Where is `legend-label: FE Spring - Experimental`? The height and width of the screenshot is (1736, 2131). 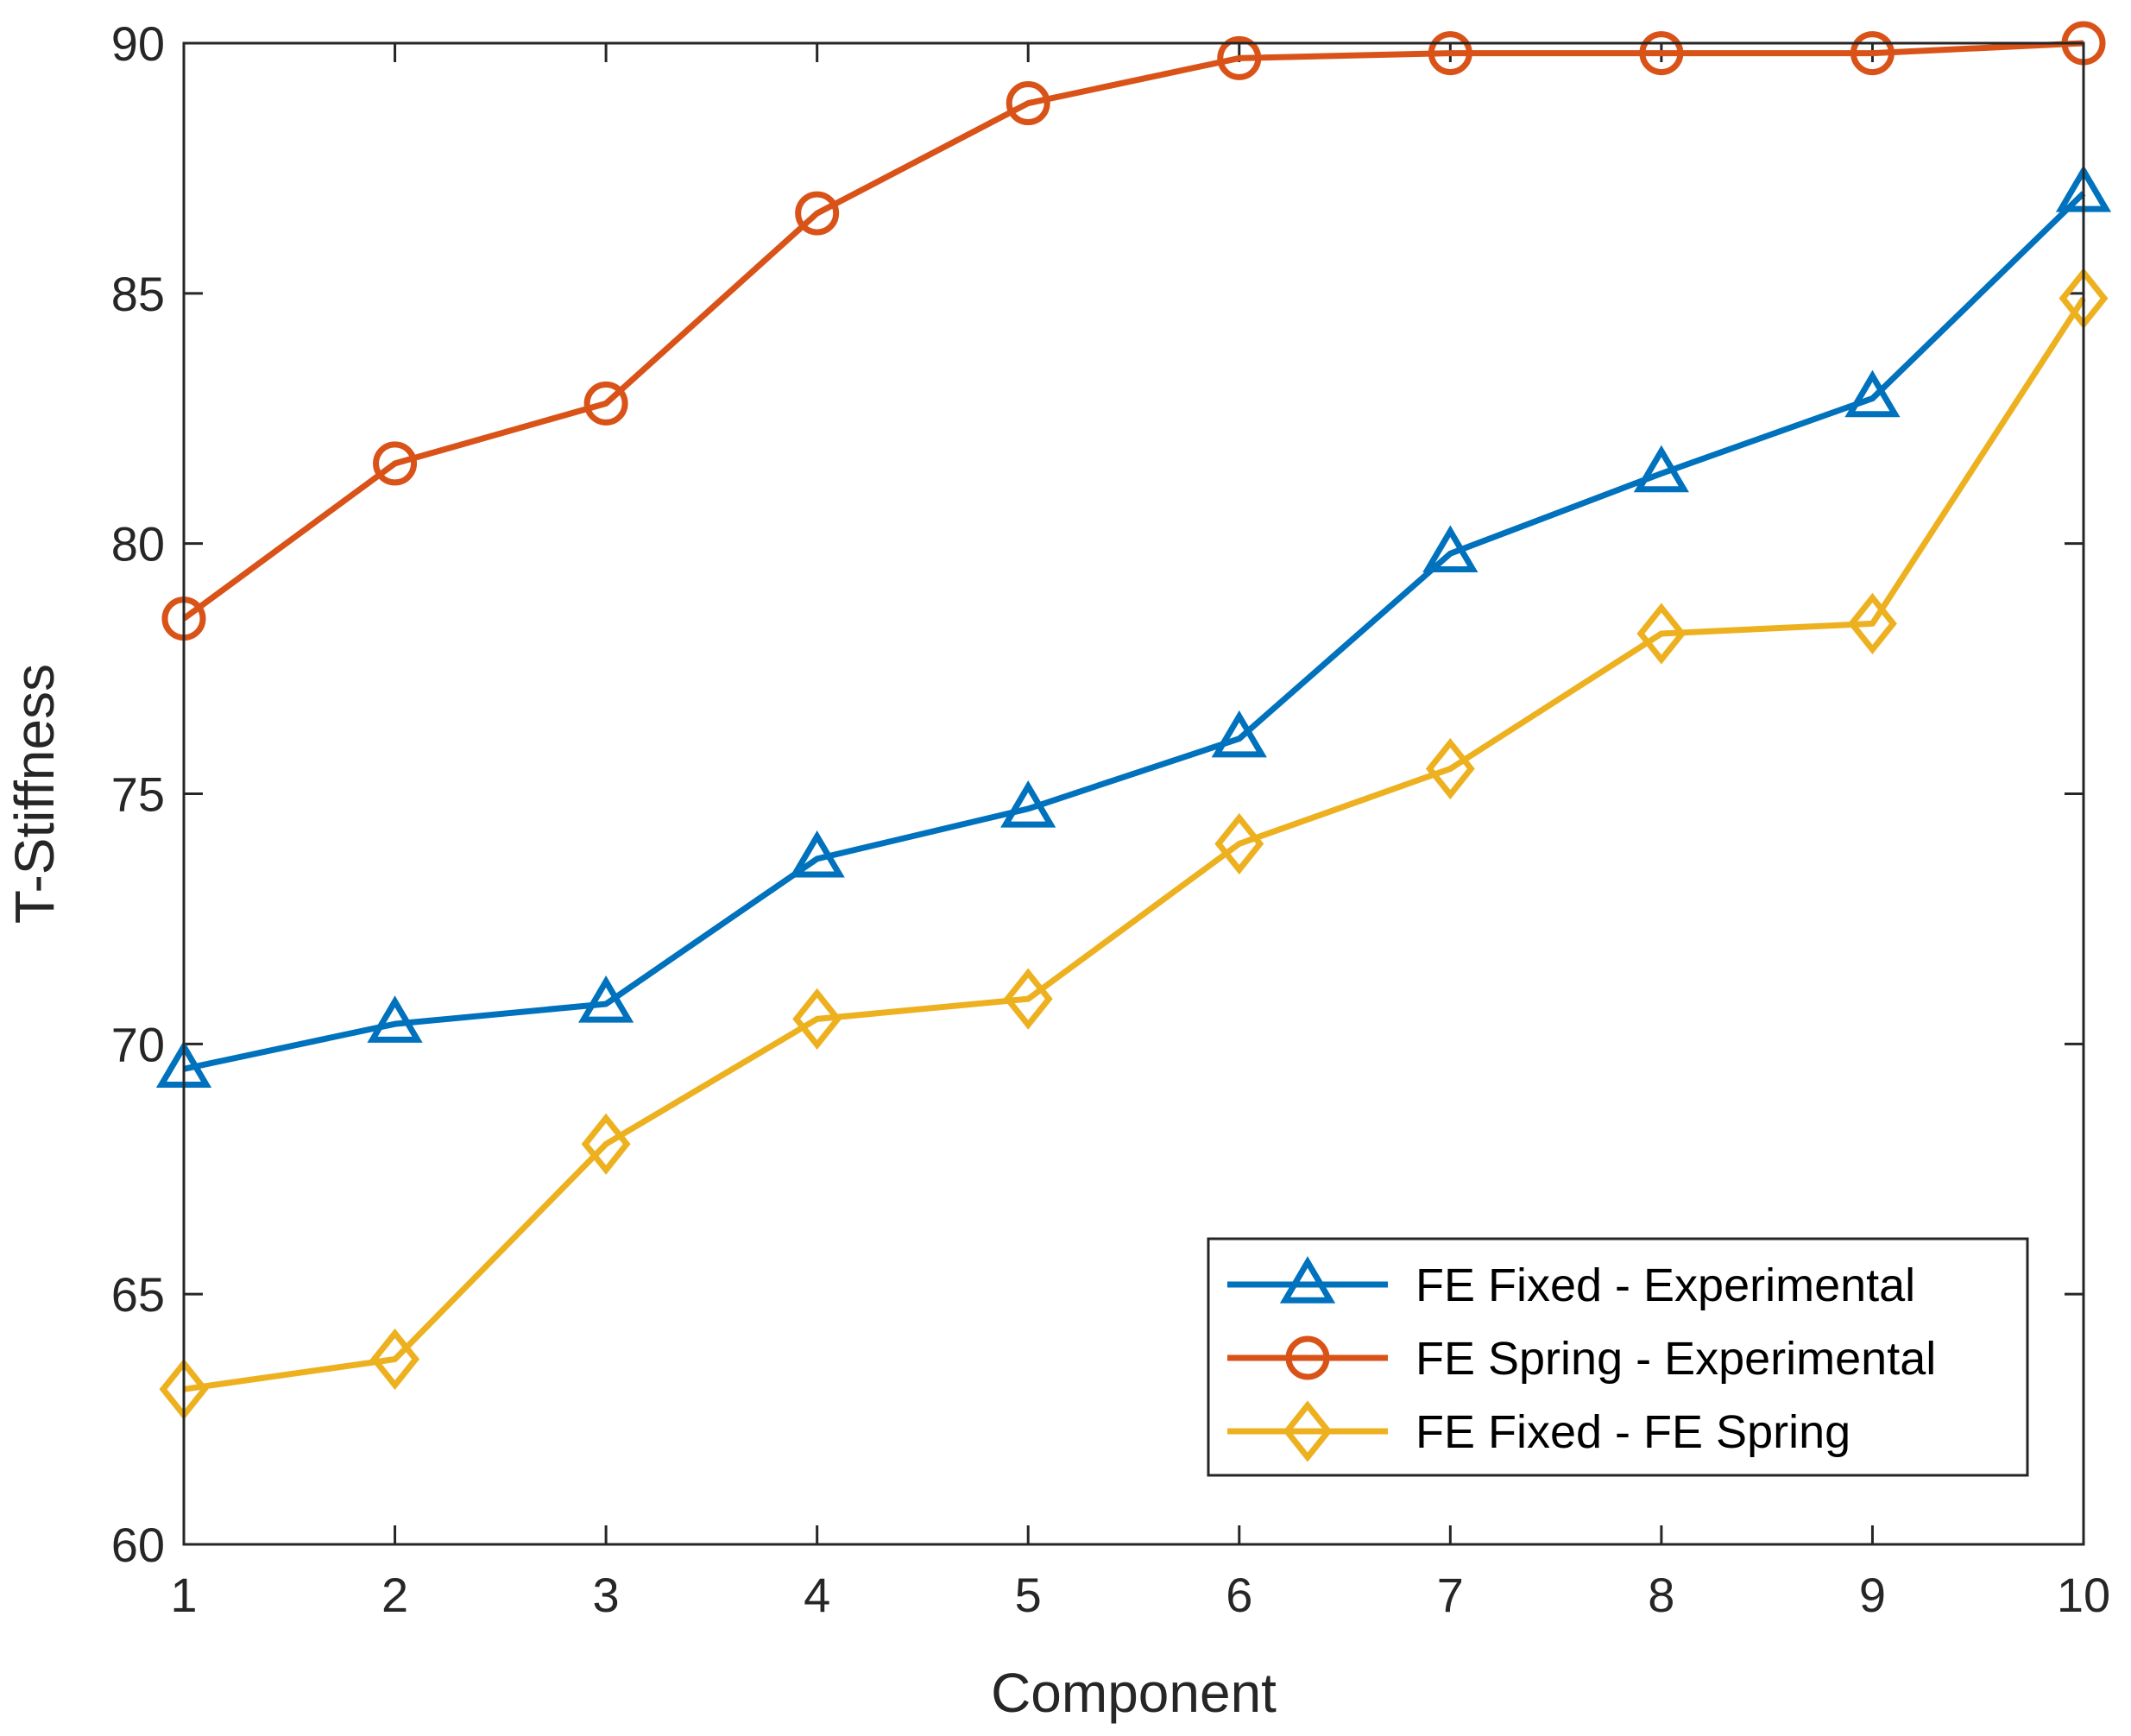 legend-label: FE Spring - Experimental is located at coordinates (1675, 1359).